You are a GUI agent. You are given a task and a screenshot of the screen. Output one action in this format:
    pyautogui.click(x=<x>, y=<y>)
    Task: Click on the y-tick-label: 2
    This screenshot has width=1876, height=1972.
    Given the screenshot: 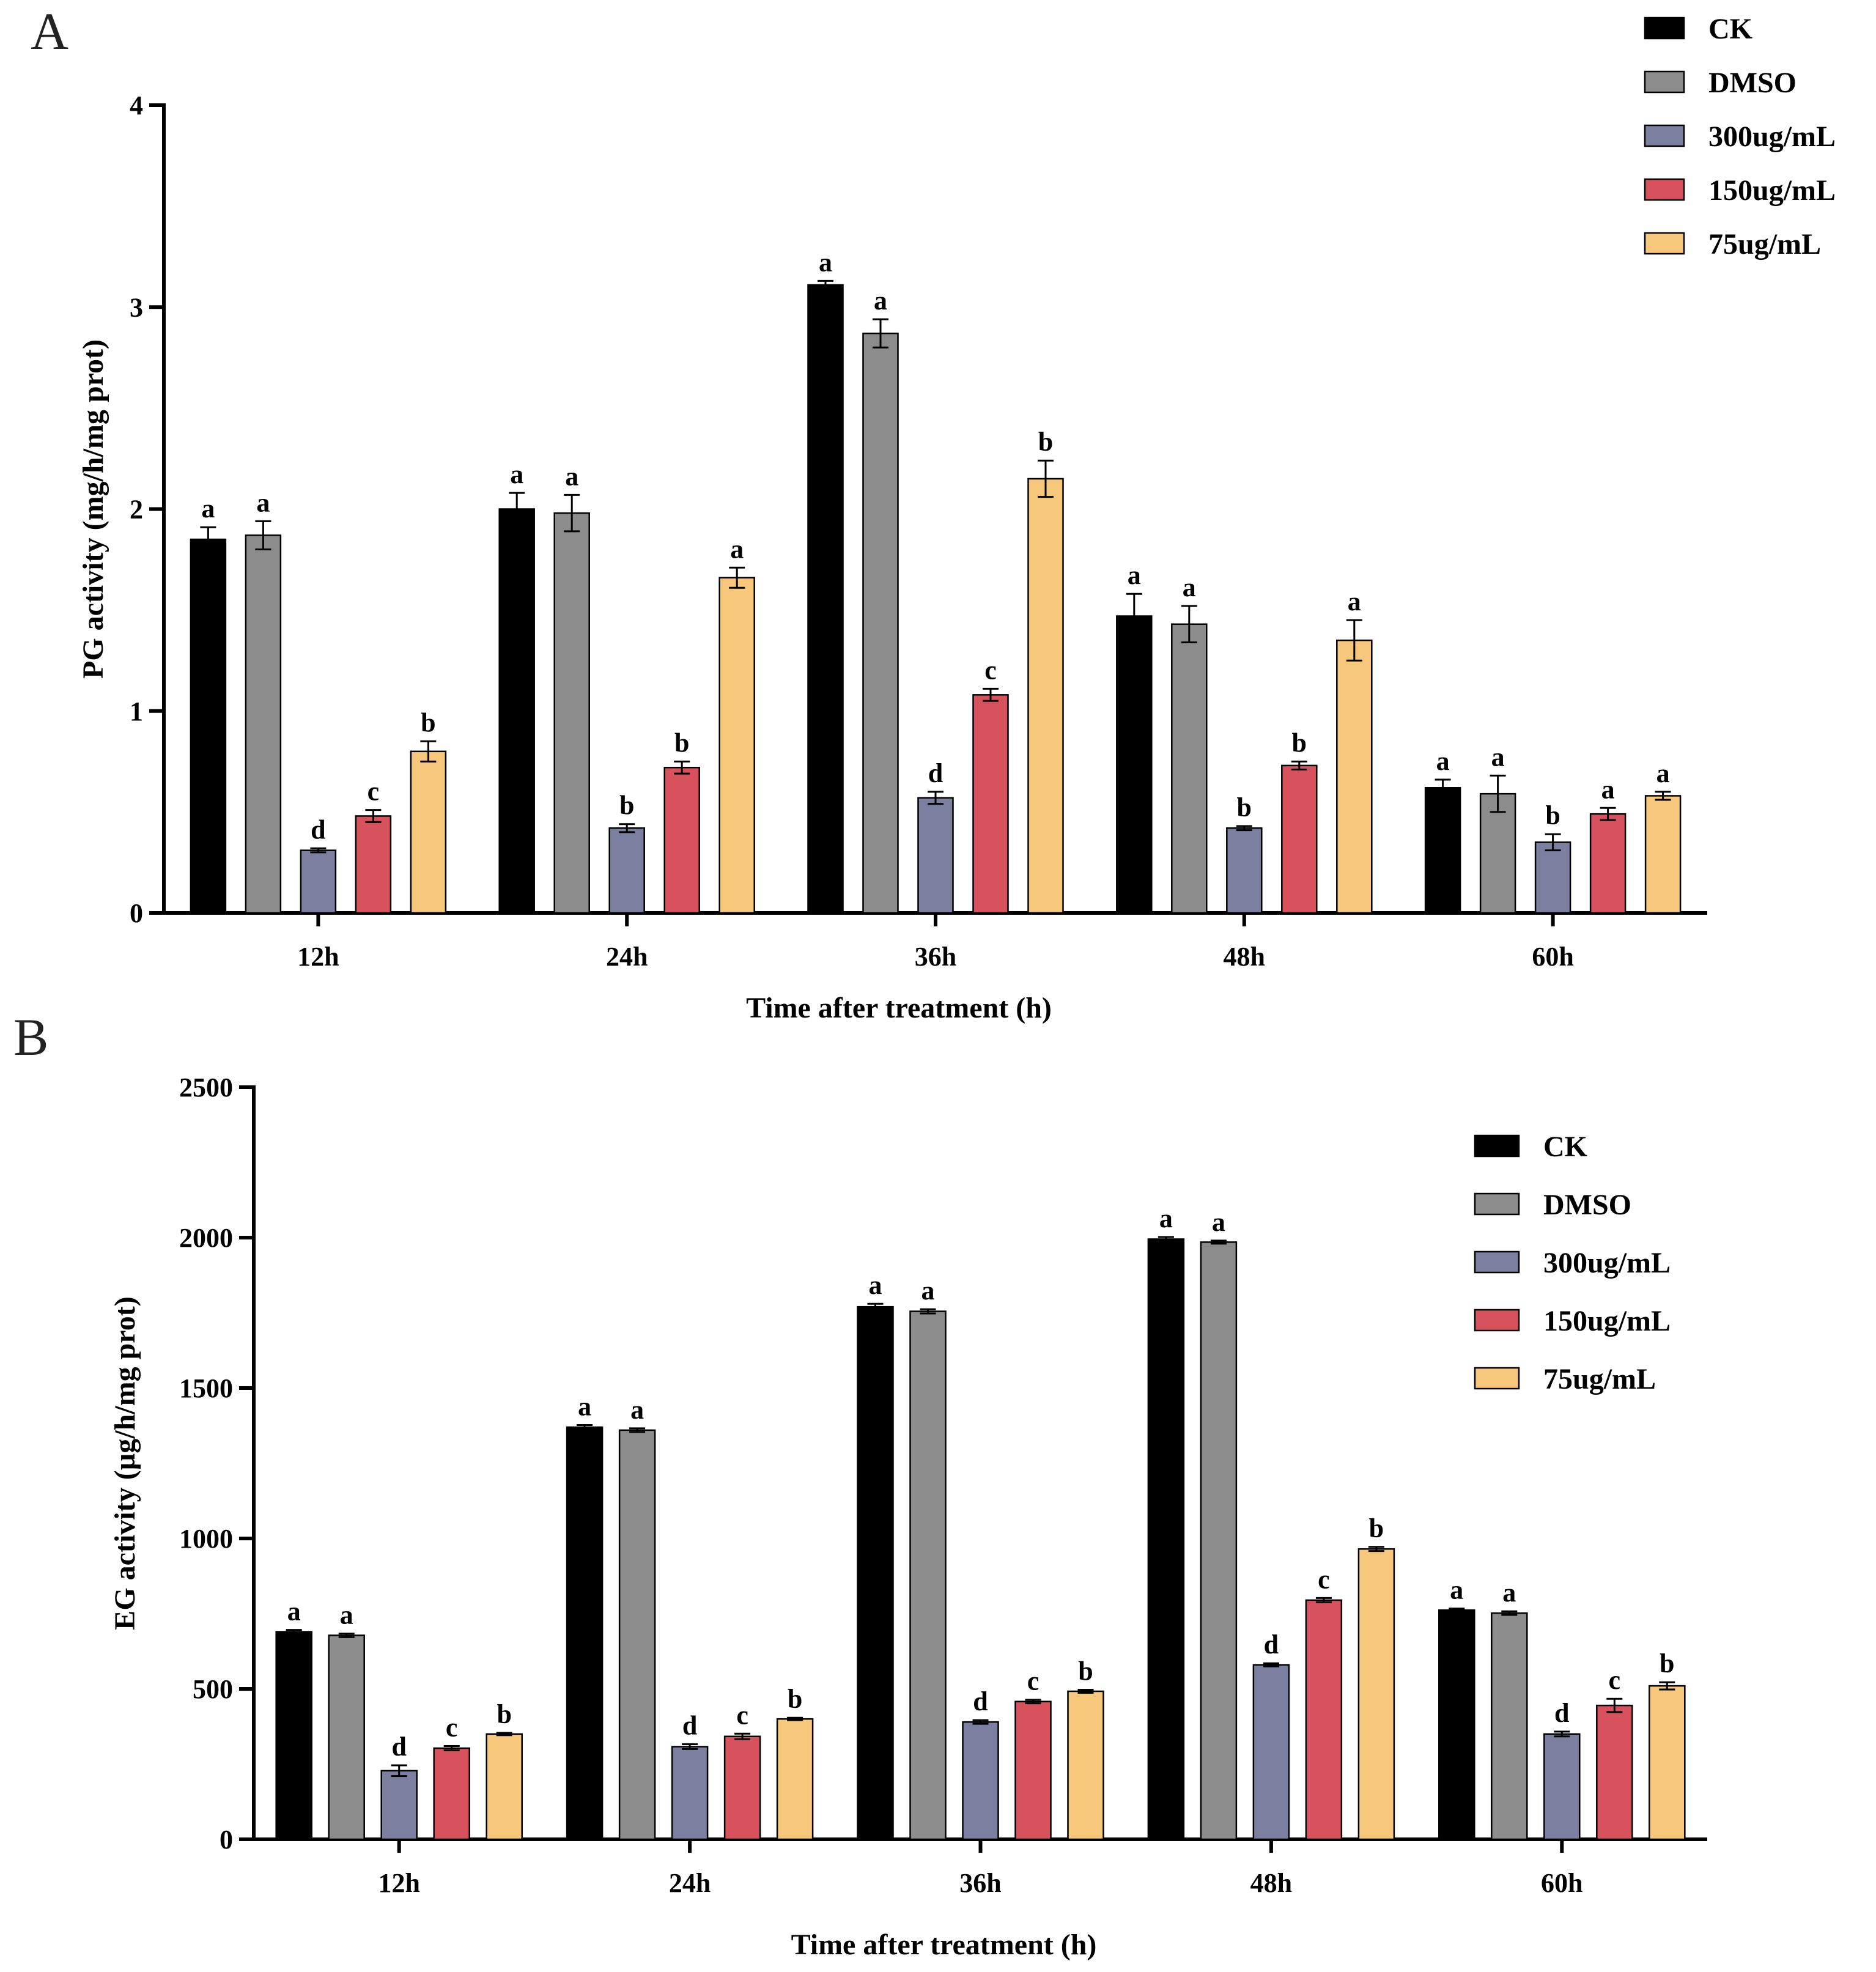 What is the action you would take?
    pyautogui.click(x=136, y=510)
    